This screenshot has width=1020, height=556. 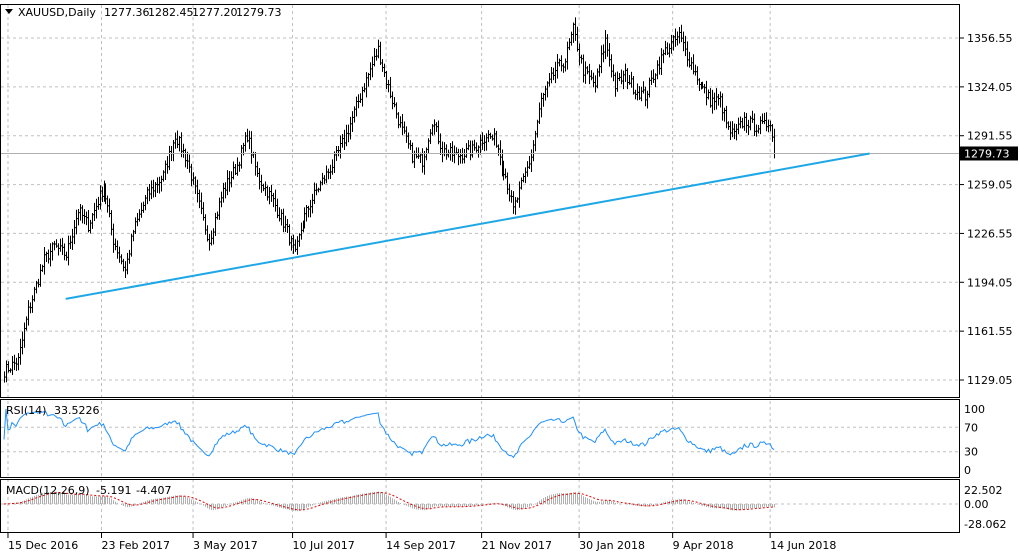 What do you see at coordinates (983, 490) in the screenshot?
I see `macd-tick-label: 22.502` at bounding box center [983, 490].